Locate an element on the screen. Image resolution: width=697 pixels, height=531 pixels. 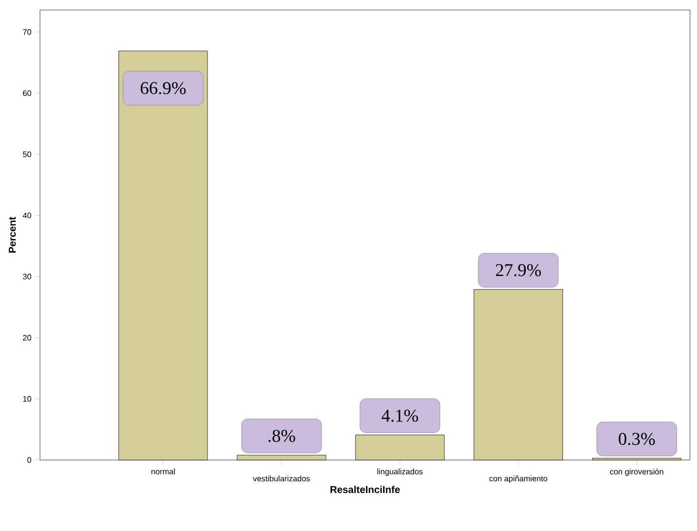
data-label: 27.9% is located at coordinates (518, 270).